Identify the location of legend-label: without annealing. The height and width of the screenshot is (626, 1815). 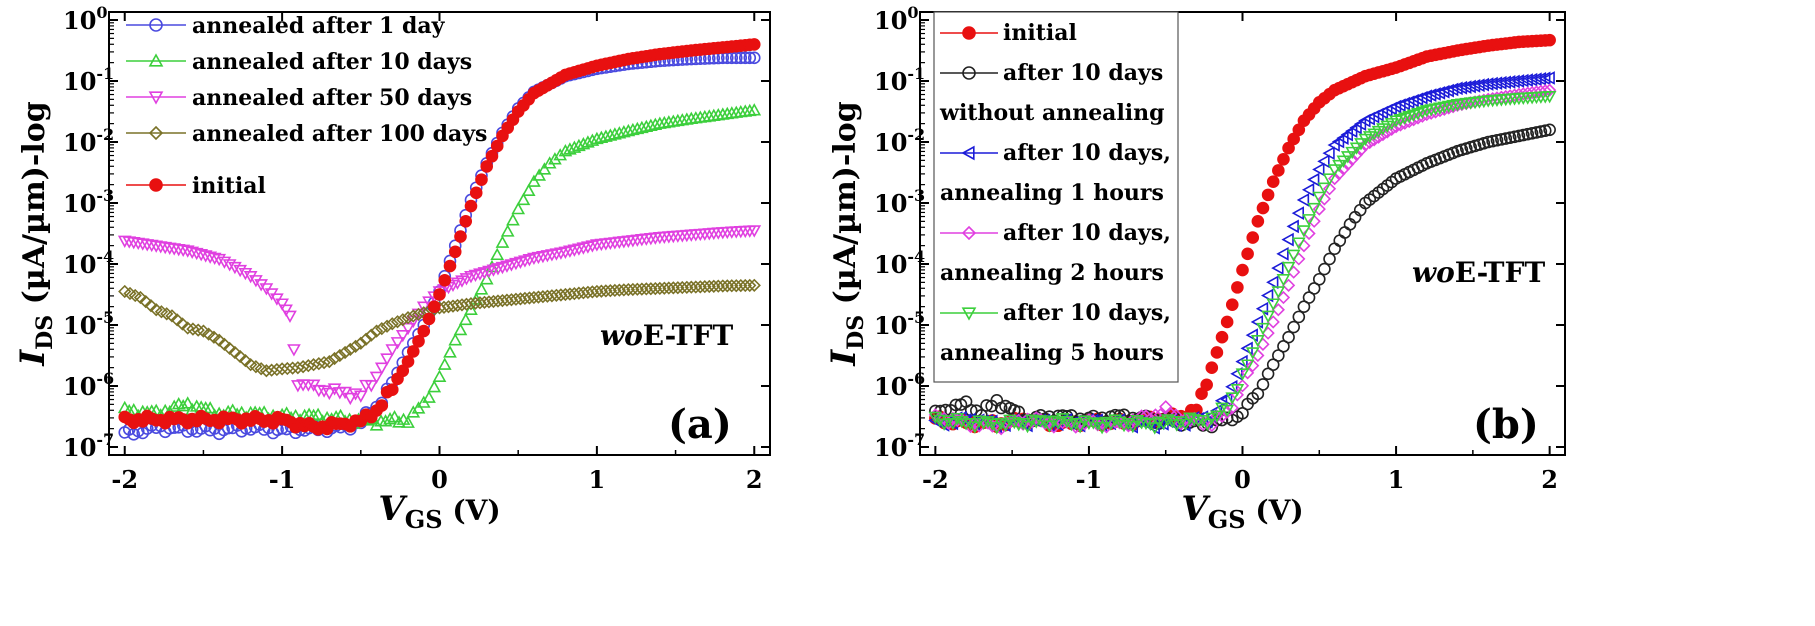
(1052, 113).